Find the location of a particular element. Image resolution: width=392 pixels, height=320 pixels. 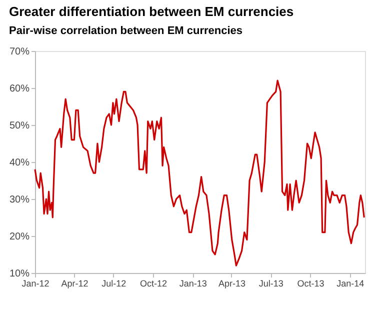

y-tick-label: 40% is located at coordinates (19, 163).